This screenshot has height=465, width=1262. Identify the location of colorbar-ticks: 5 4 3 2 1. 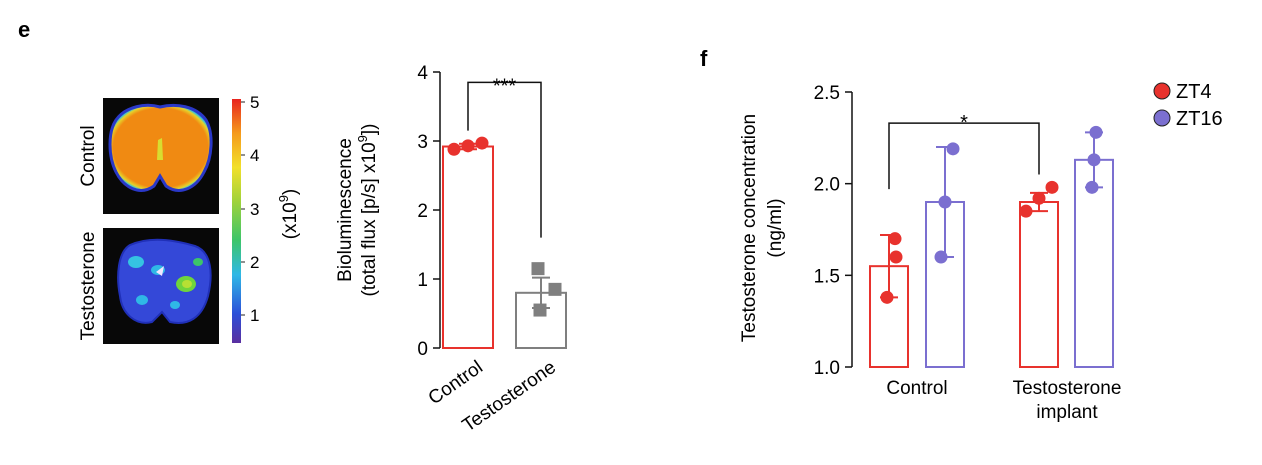
(250, 209).